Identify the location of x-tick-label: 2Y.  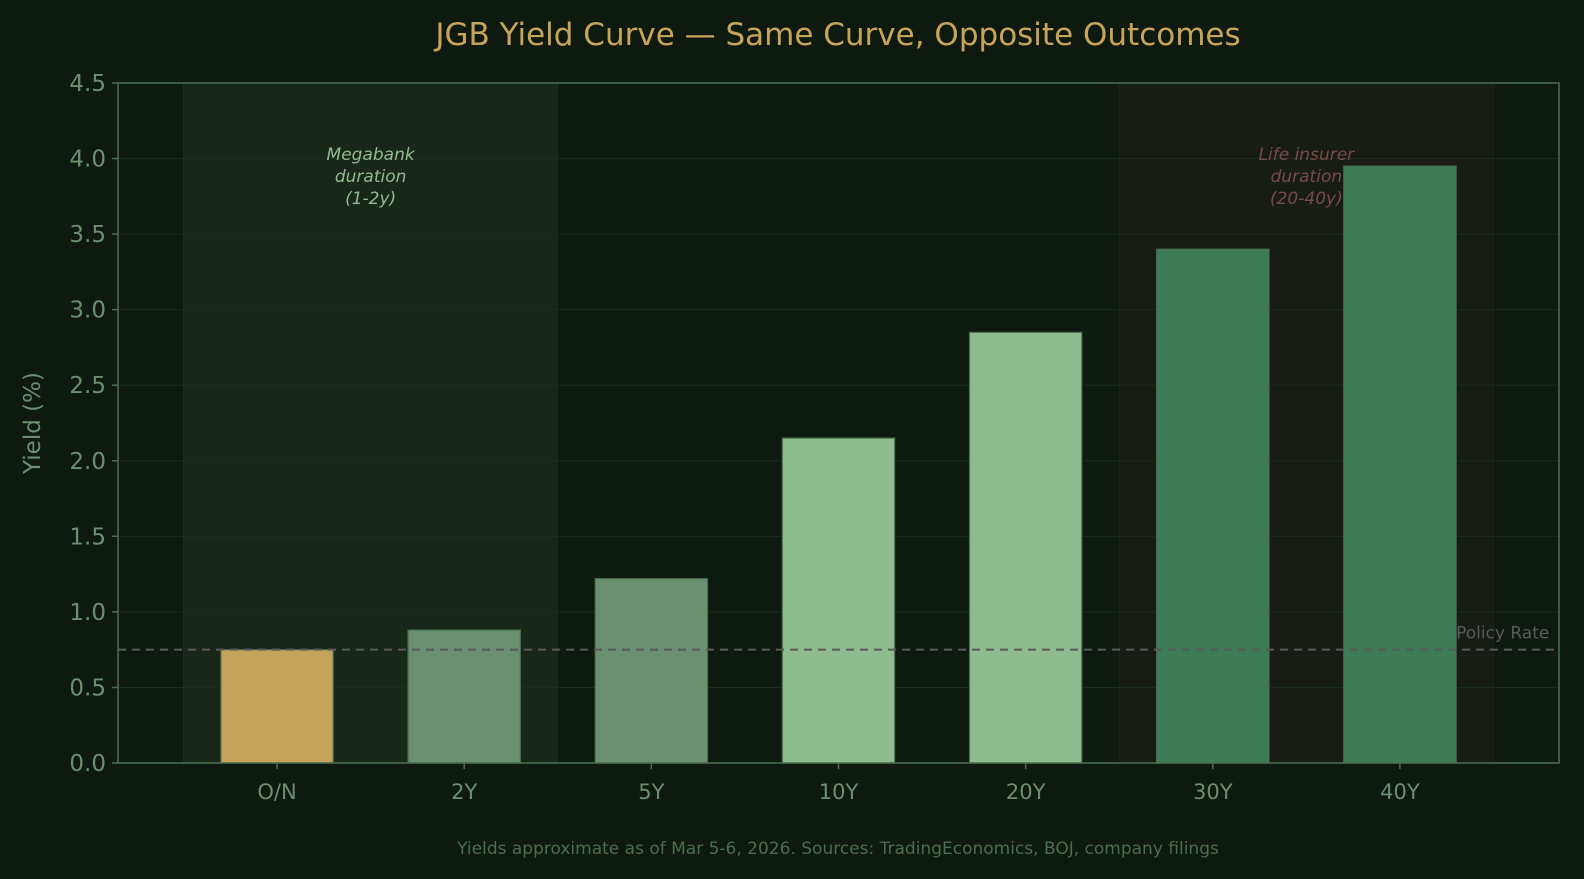
(464, 792).